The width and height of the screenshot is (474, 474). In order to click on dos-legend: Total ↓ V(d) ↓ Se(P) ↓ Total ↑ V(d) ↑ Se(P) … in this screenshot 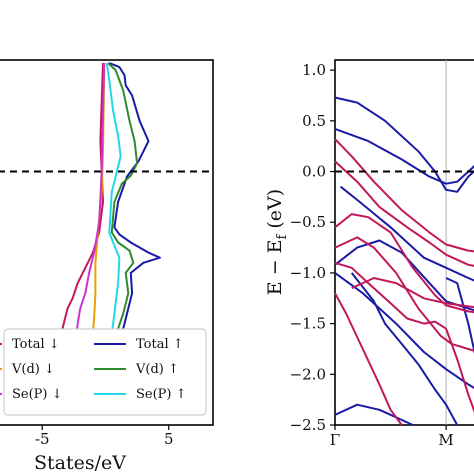, I will do `click(103, 372)`.